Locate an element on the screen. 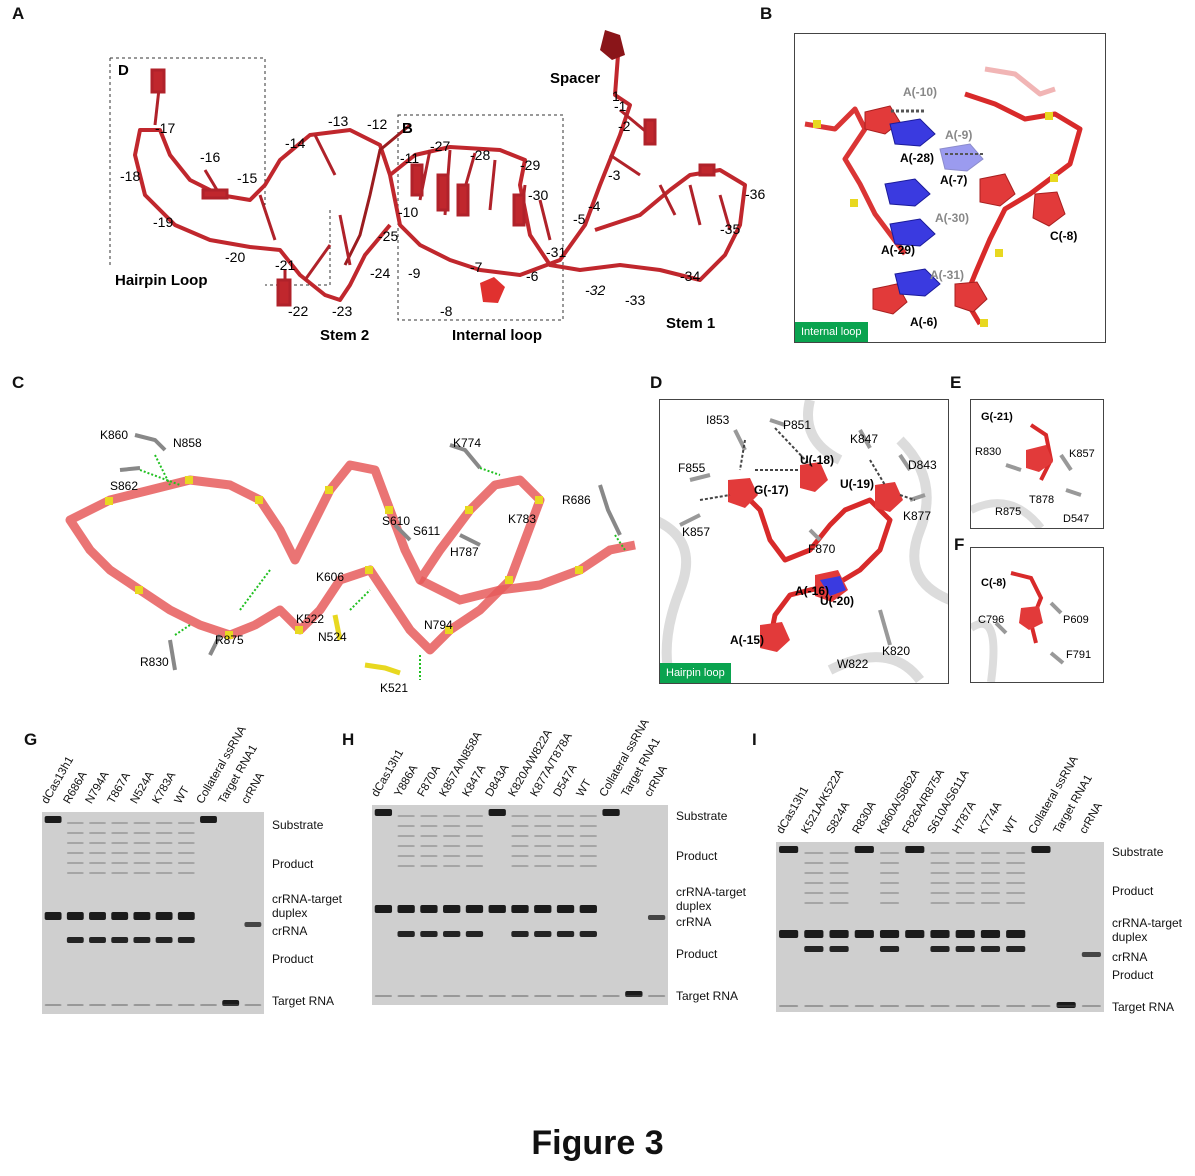 The image size is (1195, 1176). residue-label: H787 is located at coordinates (464, 552).